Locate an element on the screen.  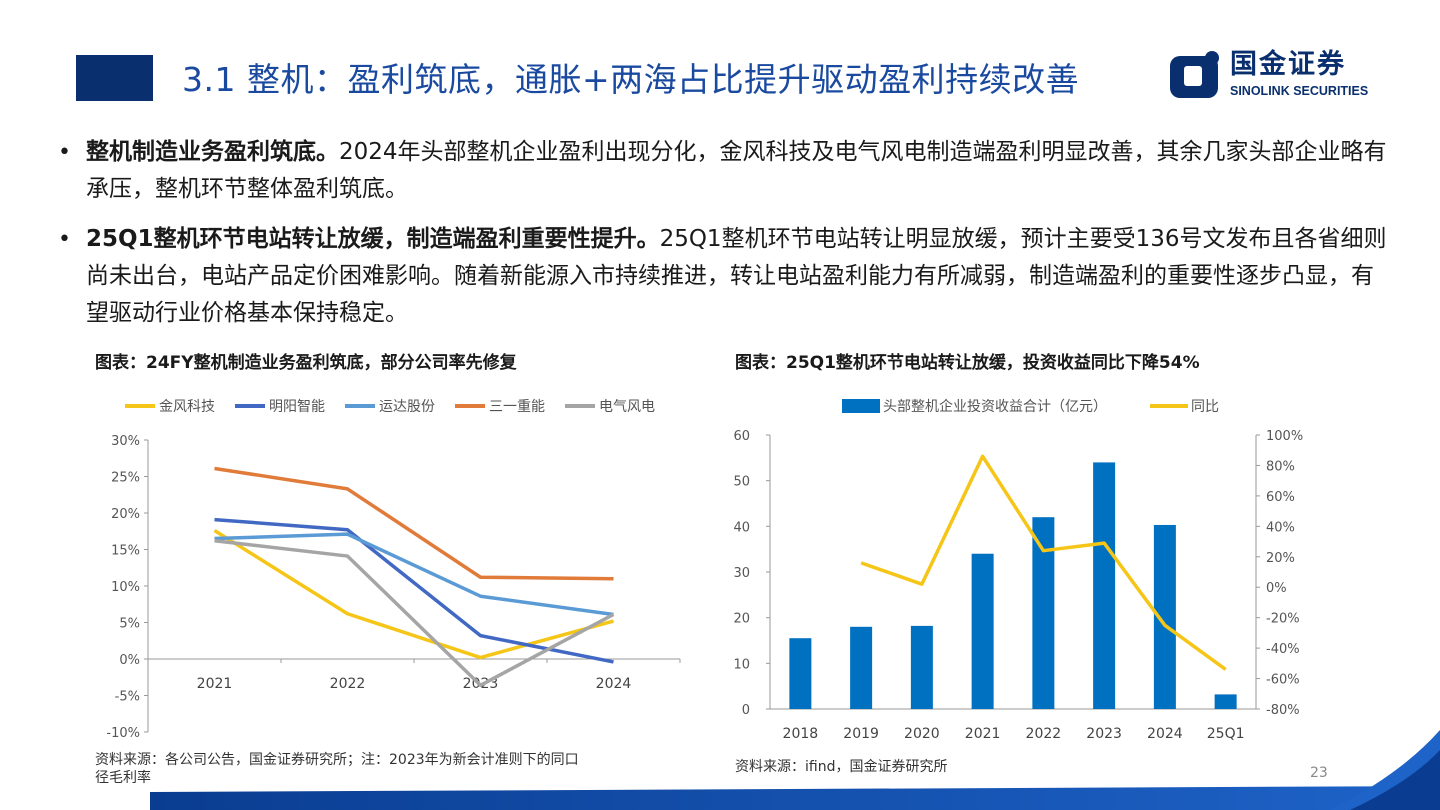
left-chart-source: 资料来源：各公司公告，国金证券研究所；注：2023年为新会计准则下的同口径毛利率 is located at coordinates (337, 769).